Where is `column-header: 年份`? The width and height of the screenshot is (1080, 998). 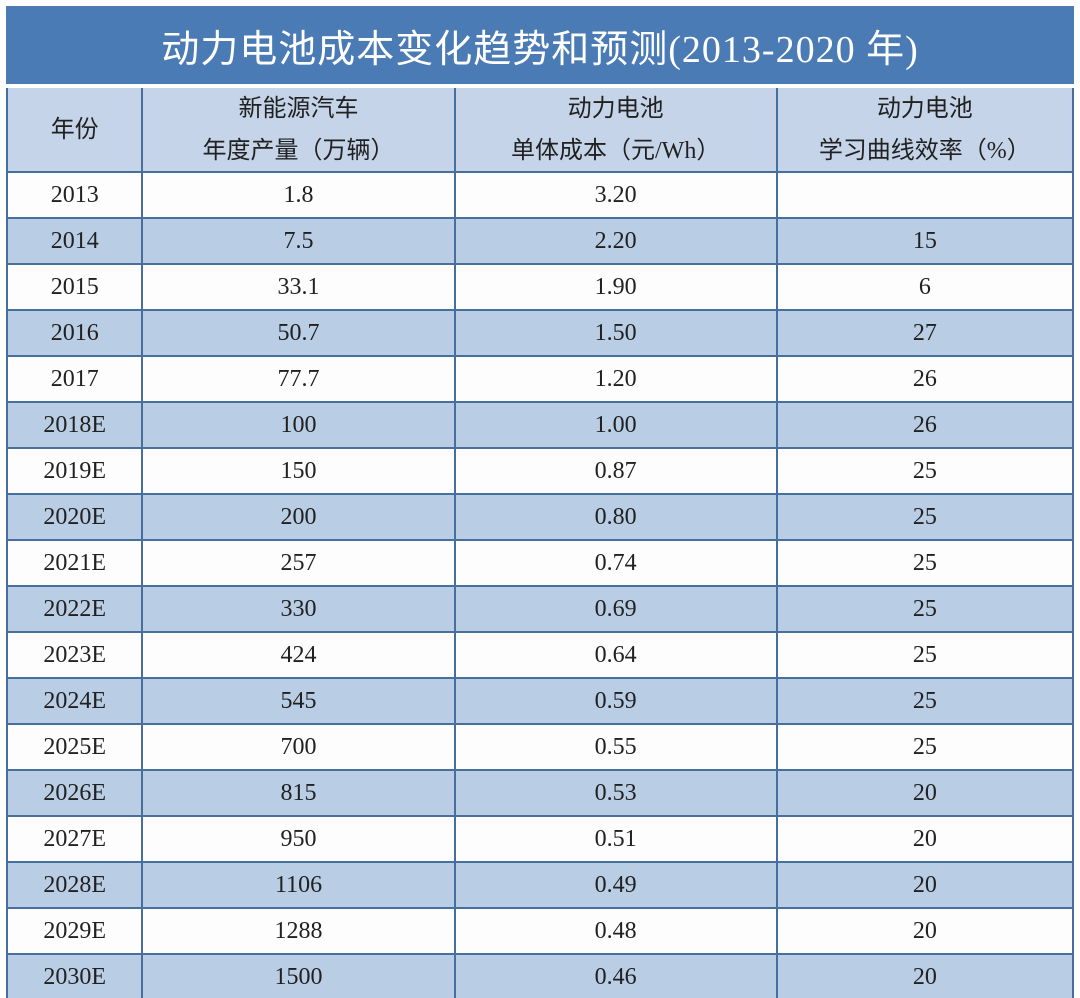 column-header: 年份 is located at coordinates (74, 130).